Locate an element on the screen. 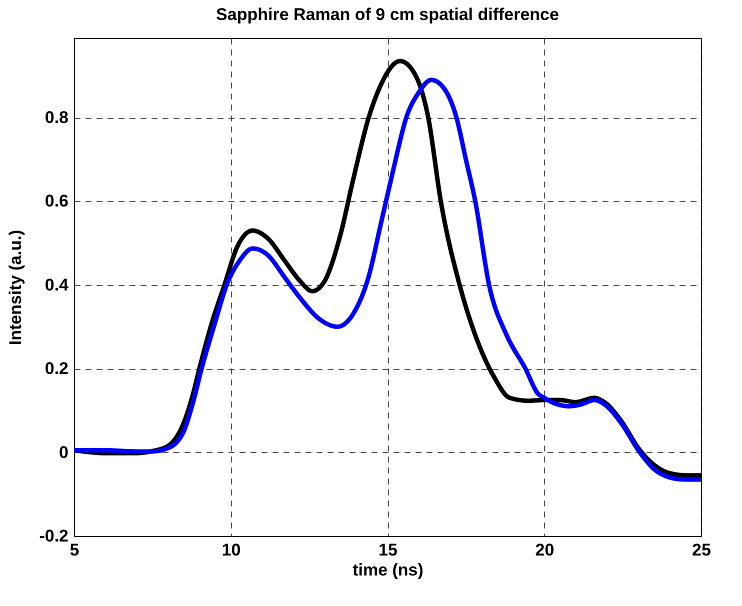  x-tick-label: 5 is located at coordinates (75, 550).